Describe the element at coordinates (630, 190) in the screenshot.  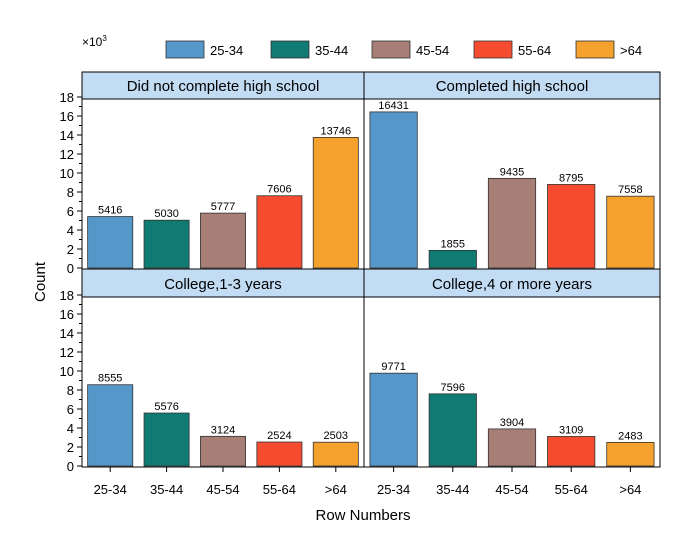
I see `data-label: 7558` at that location.